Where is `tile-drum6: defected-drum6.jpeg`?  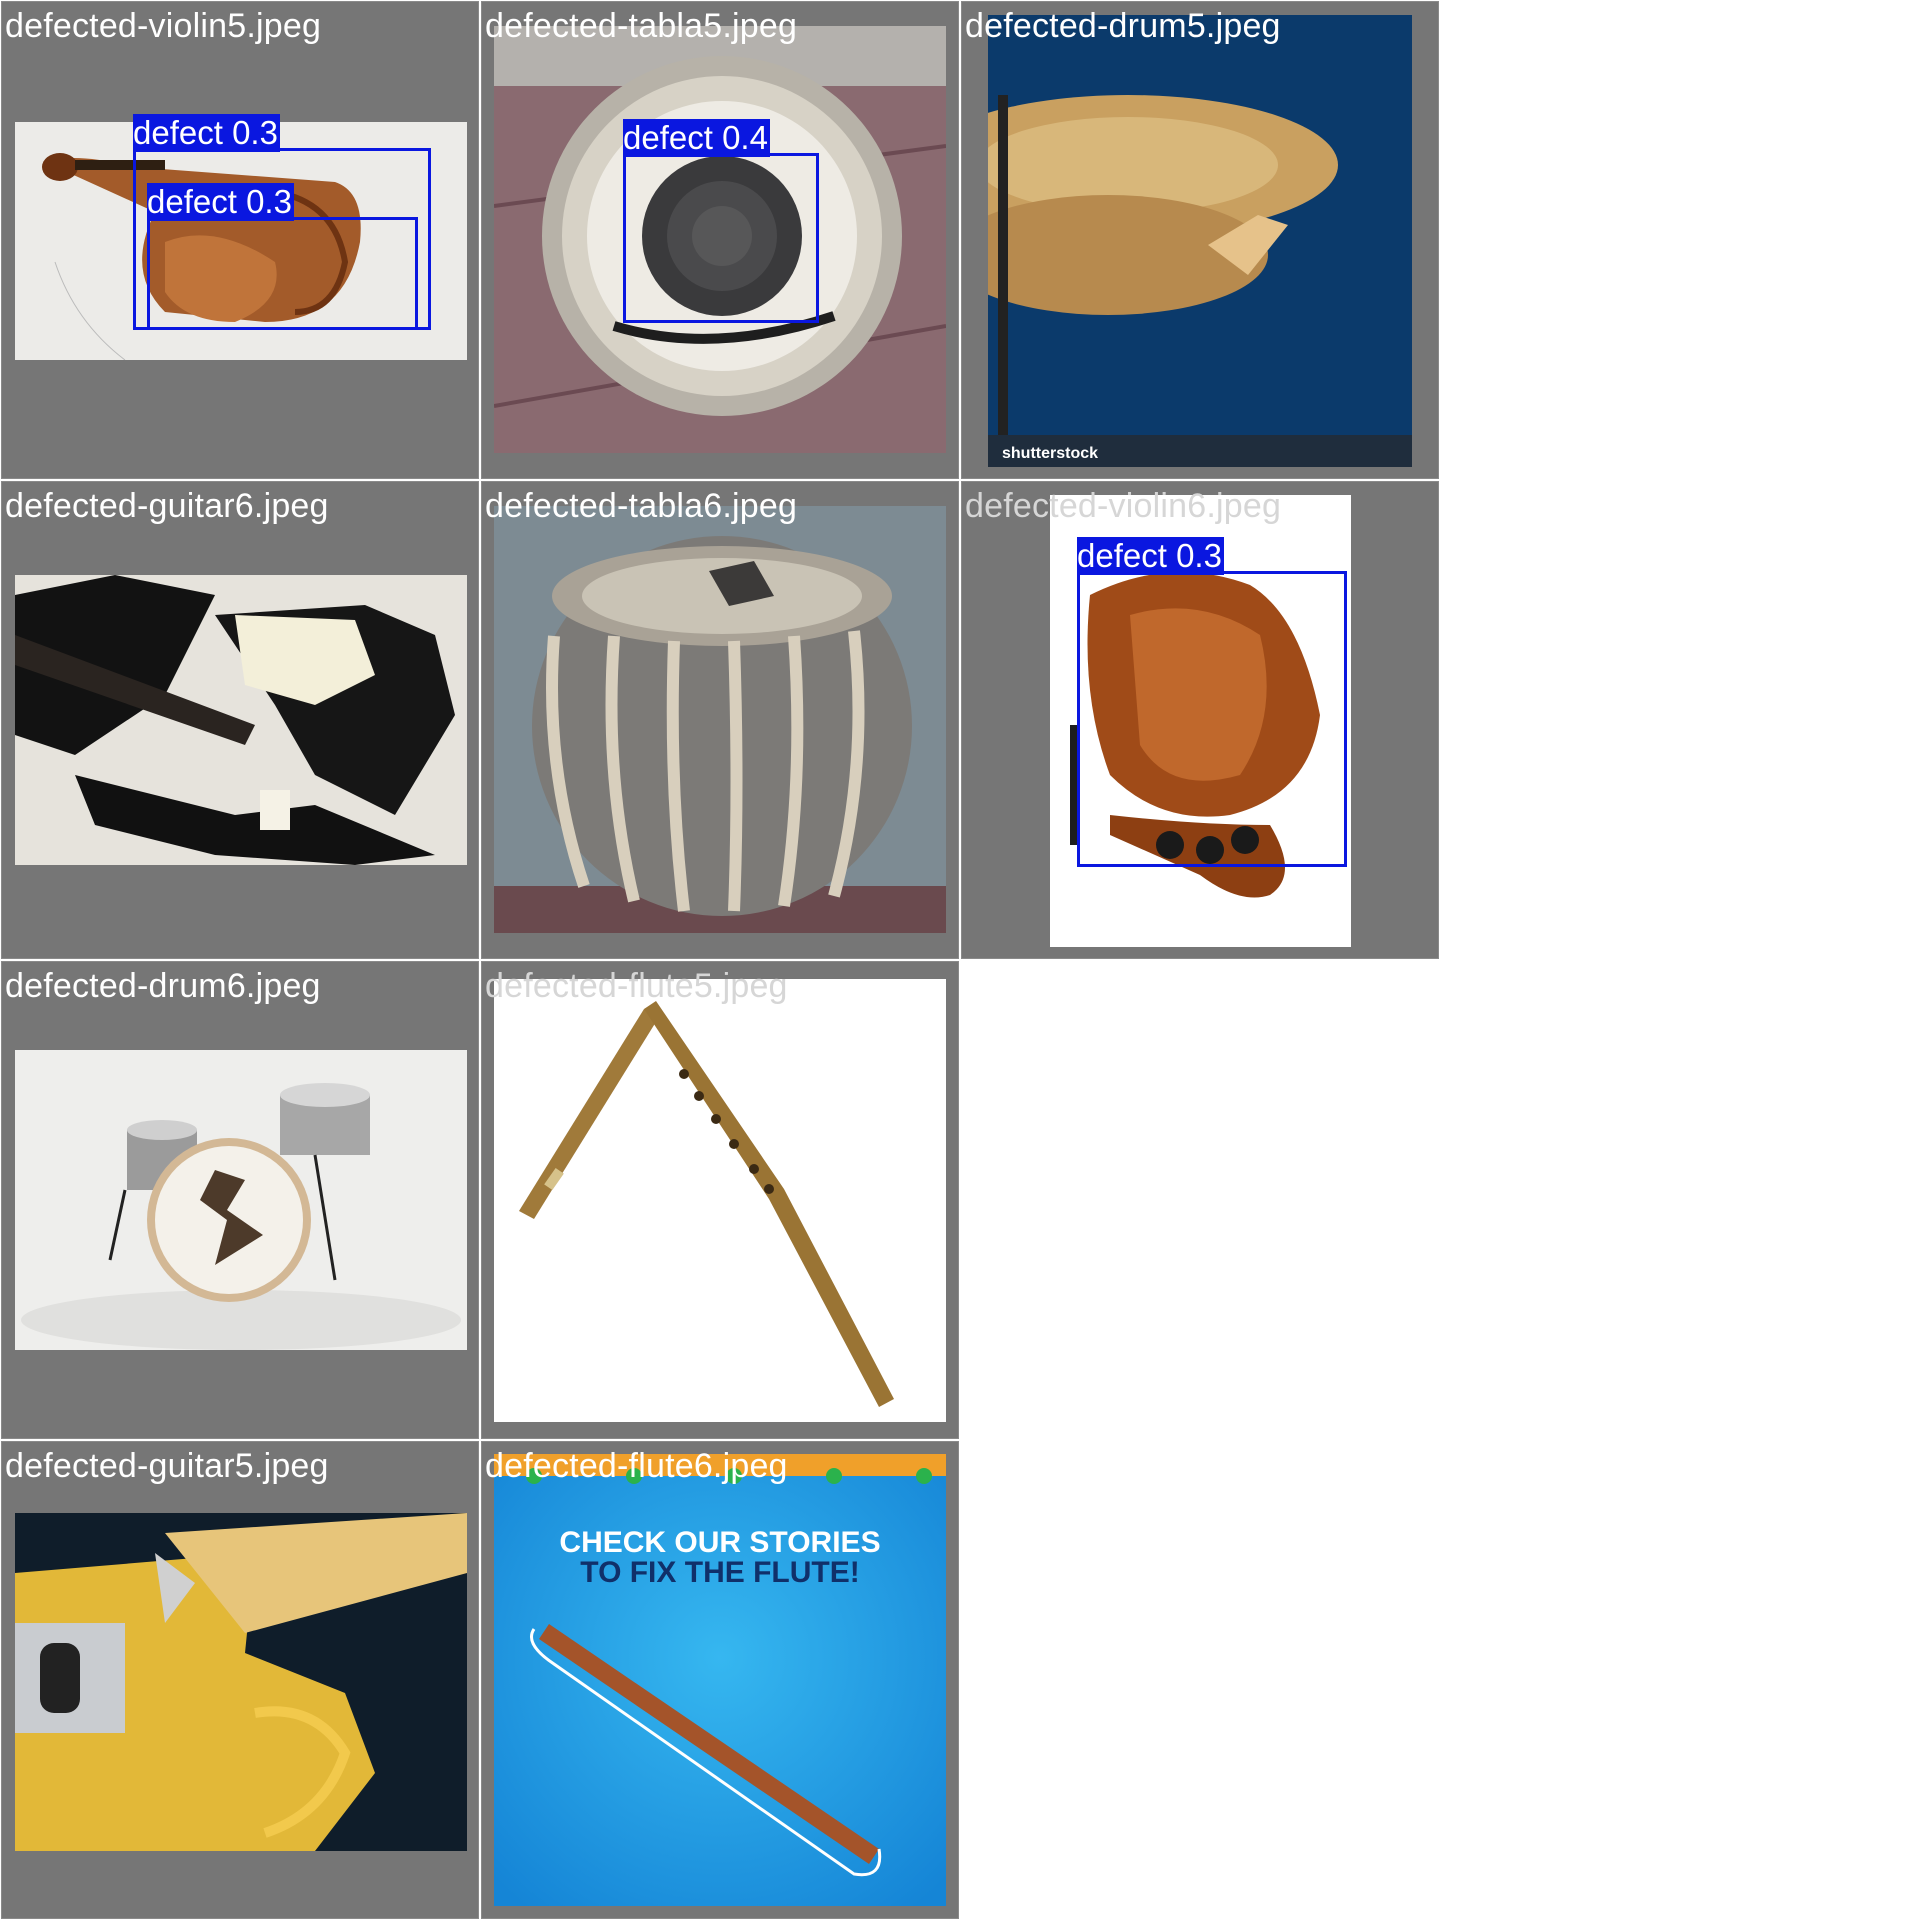 tile-drum6: defected-drum6.jpeg is located at coordinates (240, 1200).